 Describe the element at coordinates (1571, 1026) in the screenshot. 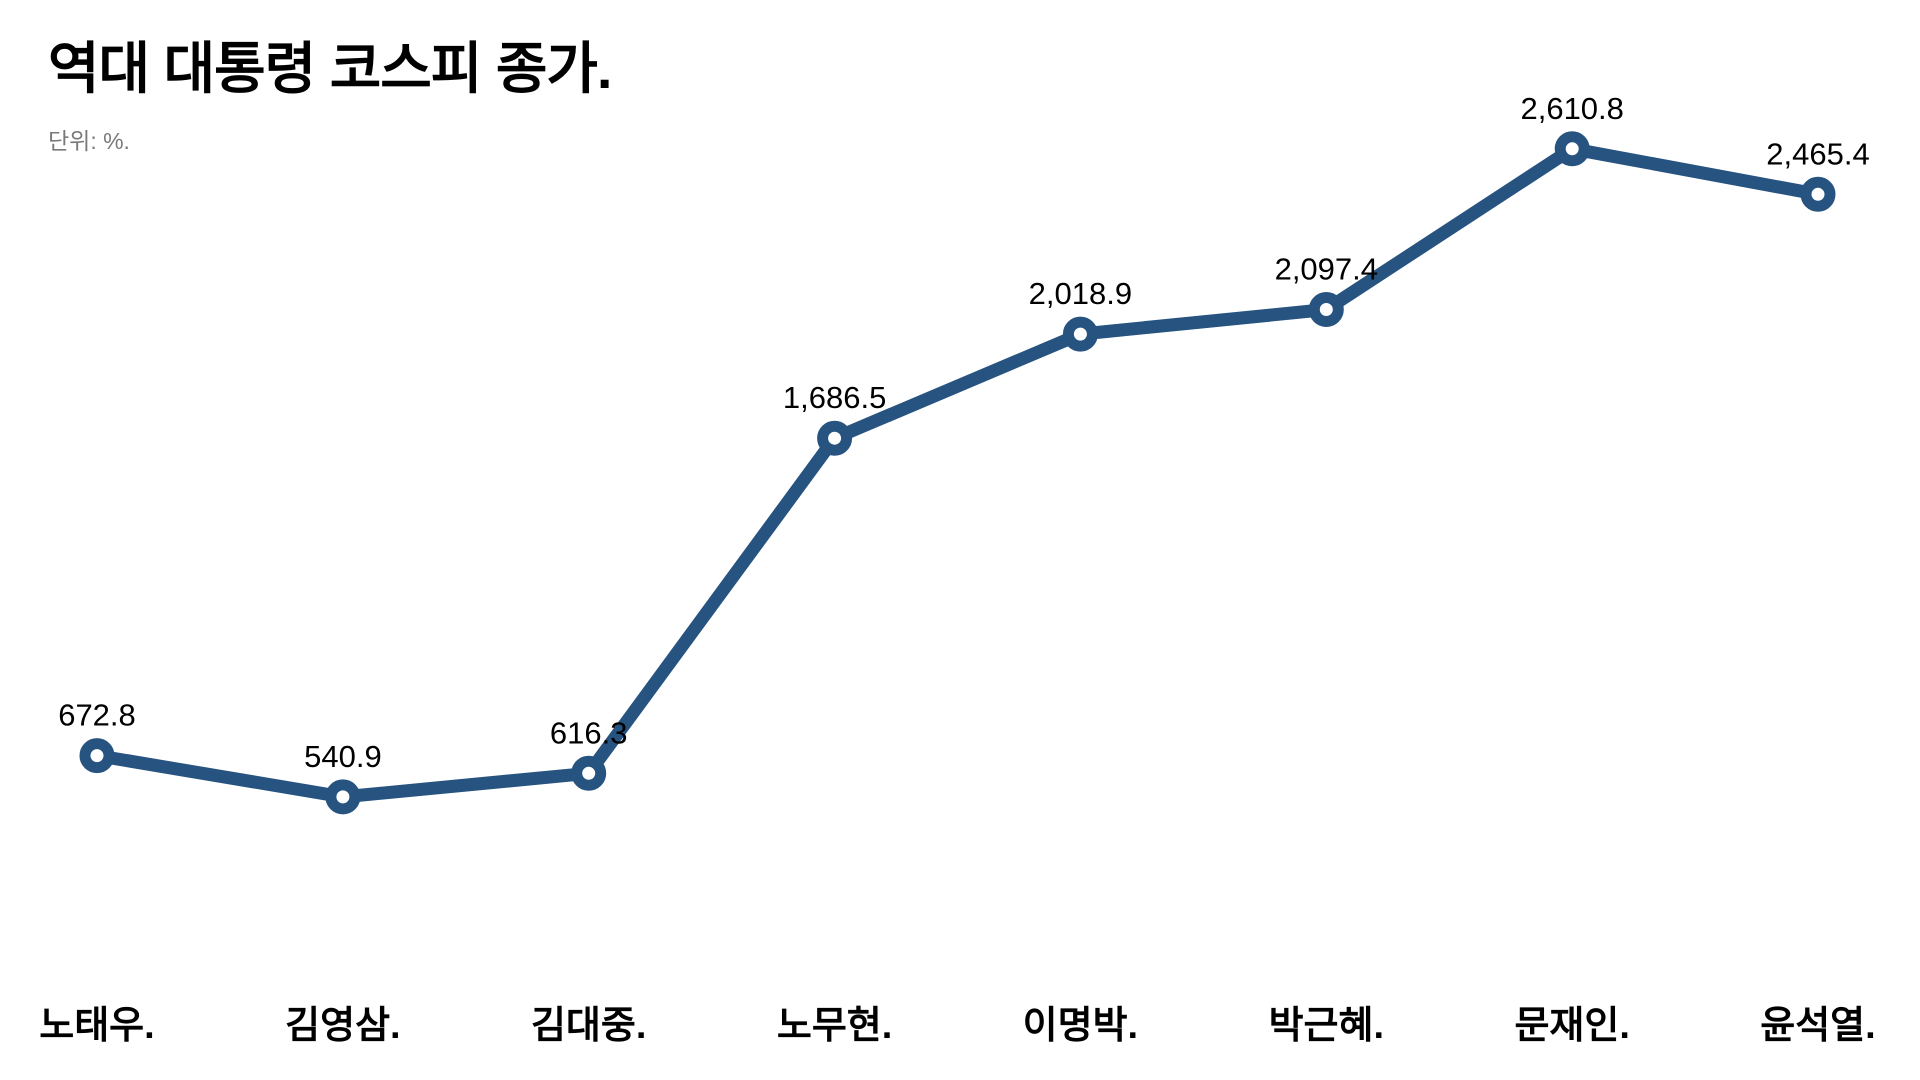

I see `category-axis-label: 문재인.` at that location.